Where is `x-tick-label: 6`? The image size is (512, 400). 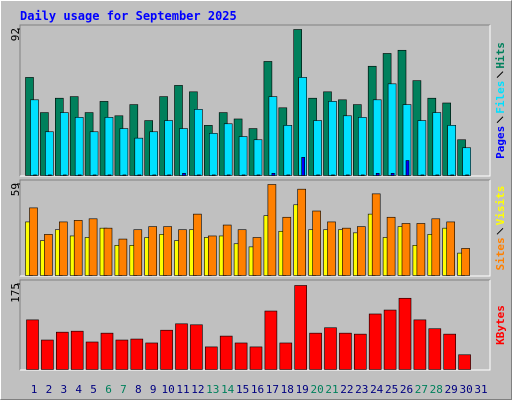
x-tick-label: 6 is located at coordinates (108, 389).